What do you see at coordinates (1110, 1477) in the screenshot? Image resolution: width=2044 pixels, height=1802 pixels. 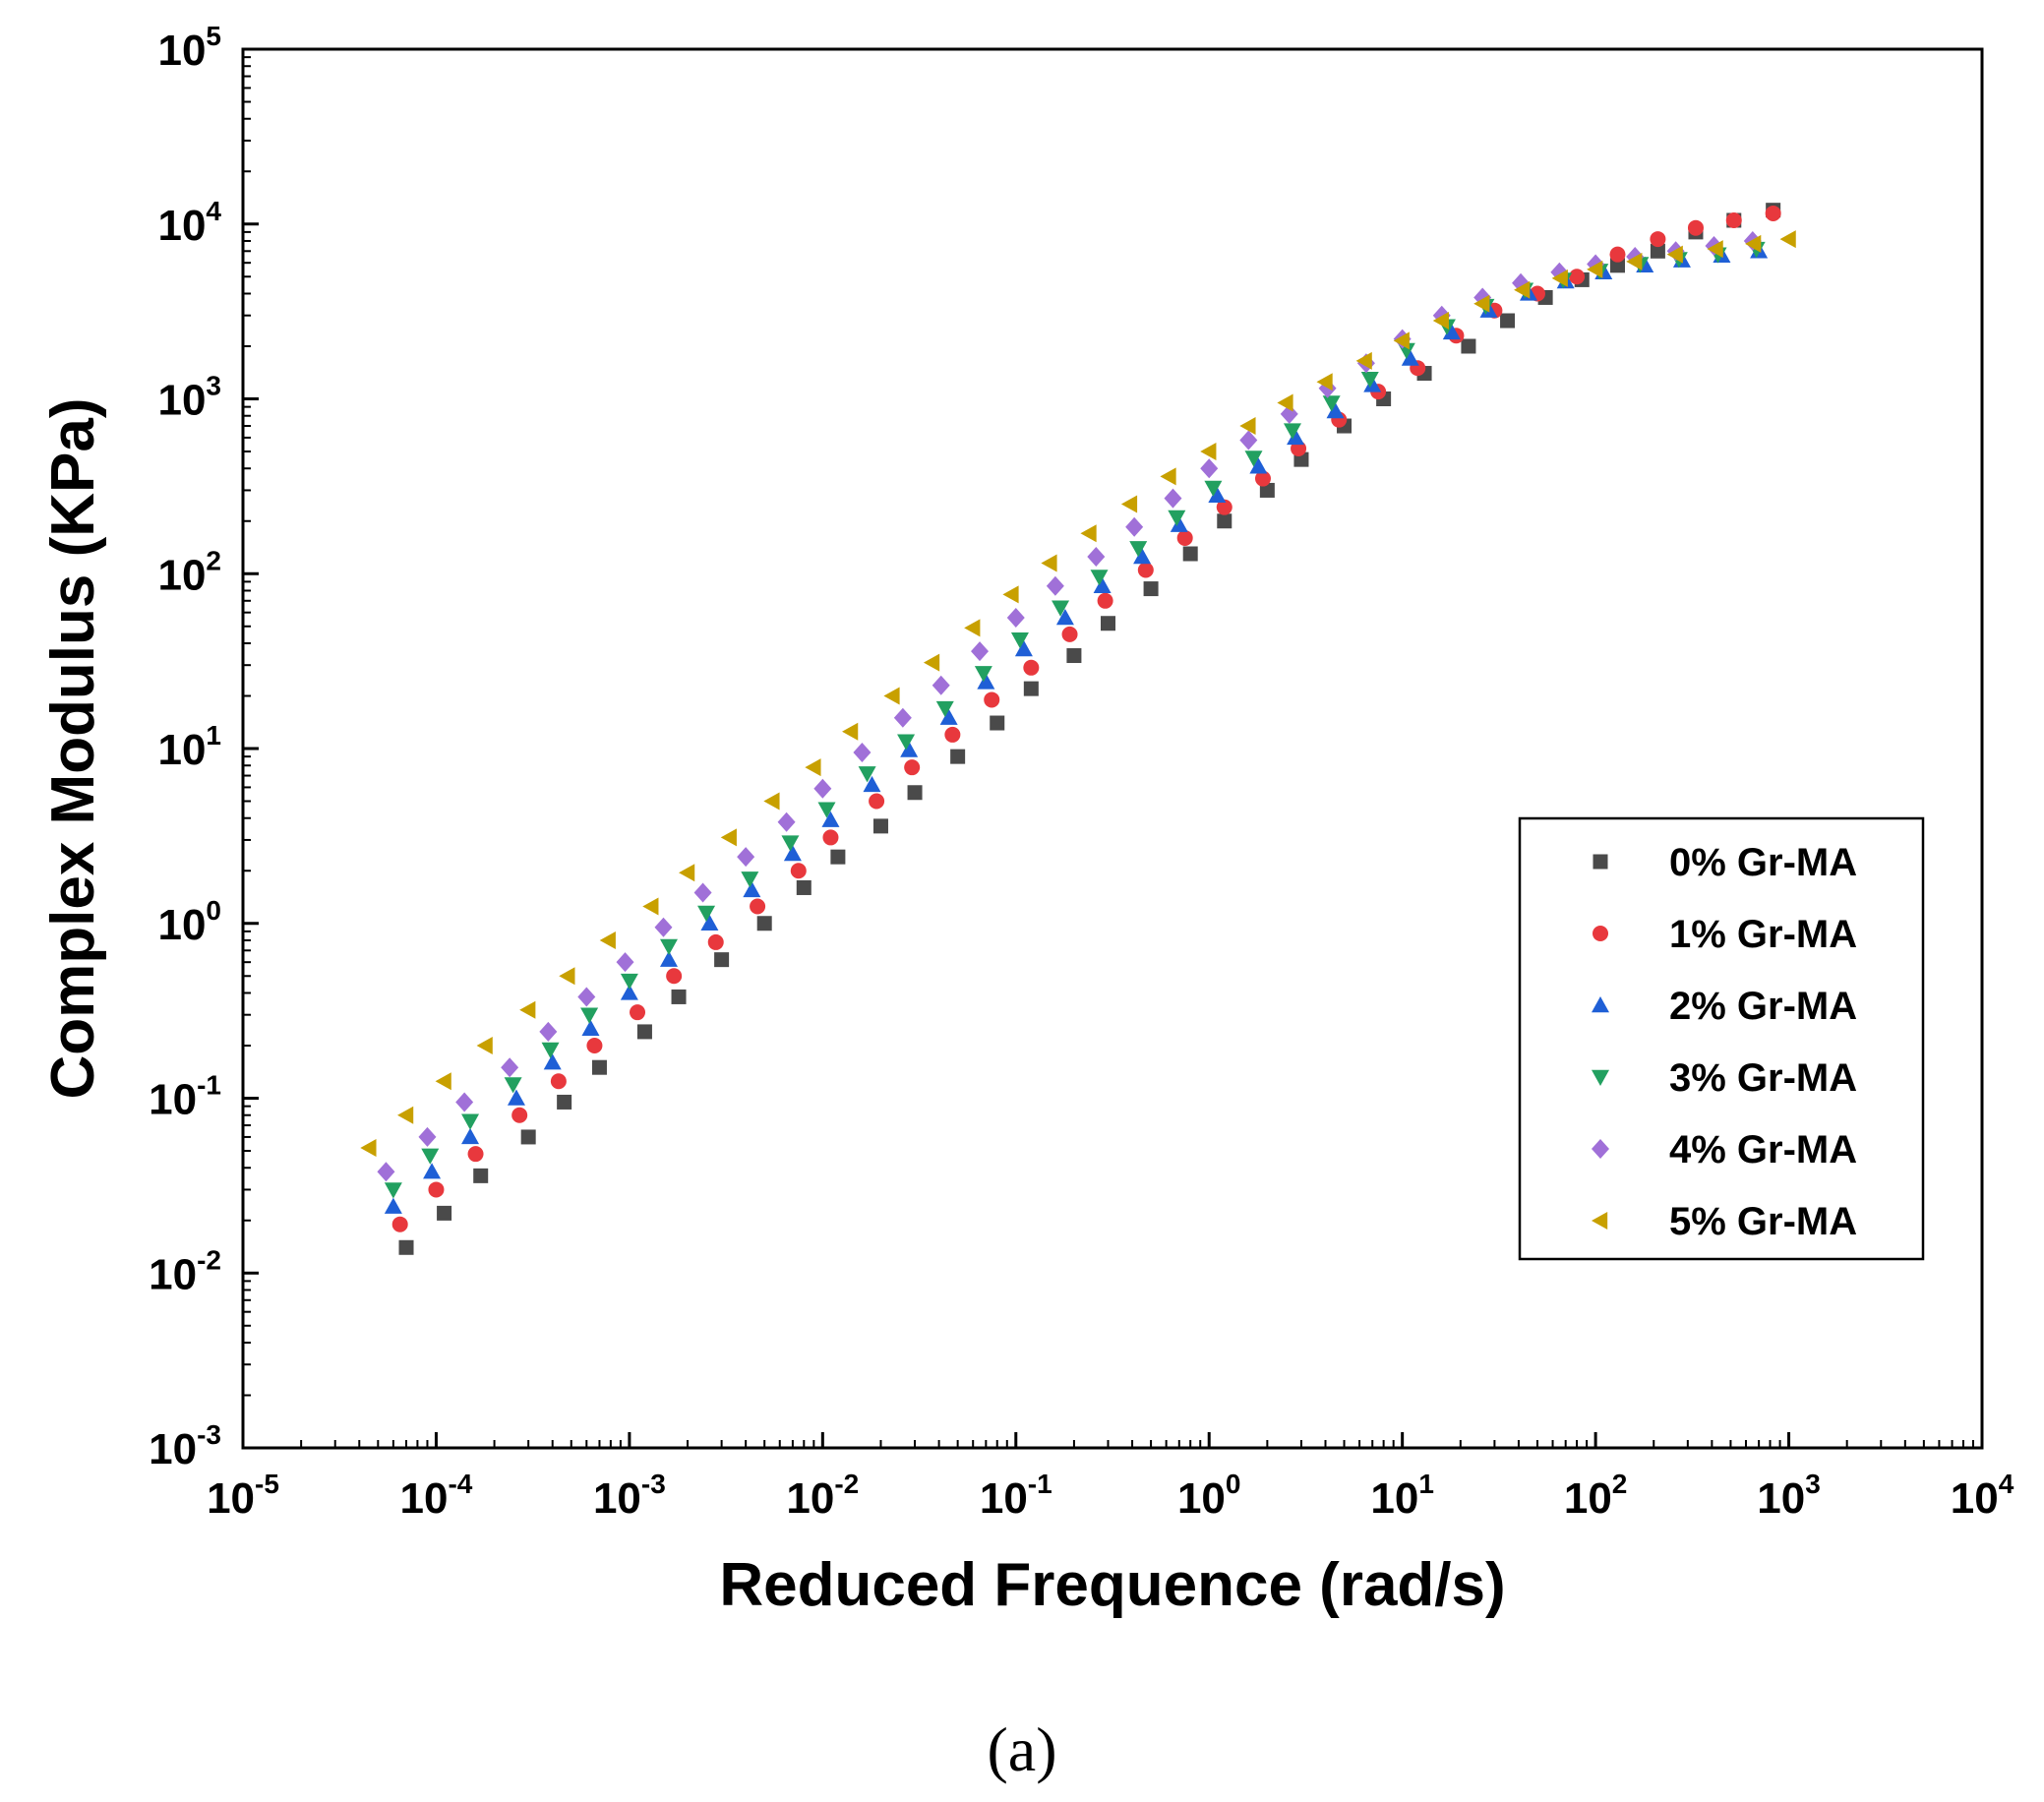 I see `x-axis: 10⁻⁵ 10⁻⁴ 10⁻³ 10⁻² 10⁻¹ 10⁰ 10¹ 10² 10³ 10⁴` at bounding box center [1110, 1477].